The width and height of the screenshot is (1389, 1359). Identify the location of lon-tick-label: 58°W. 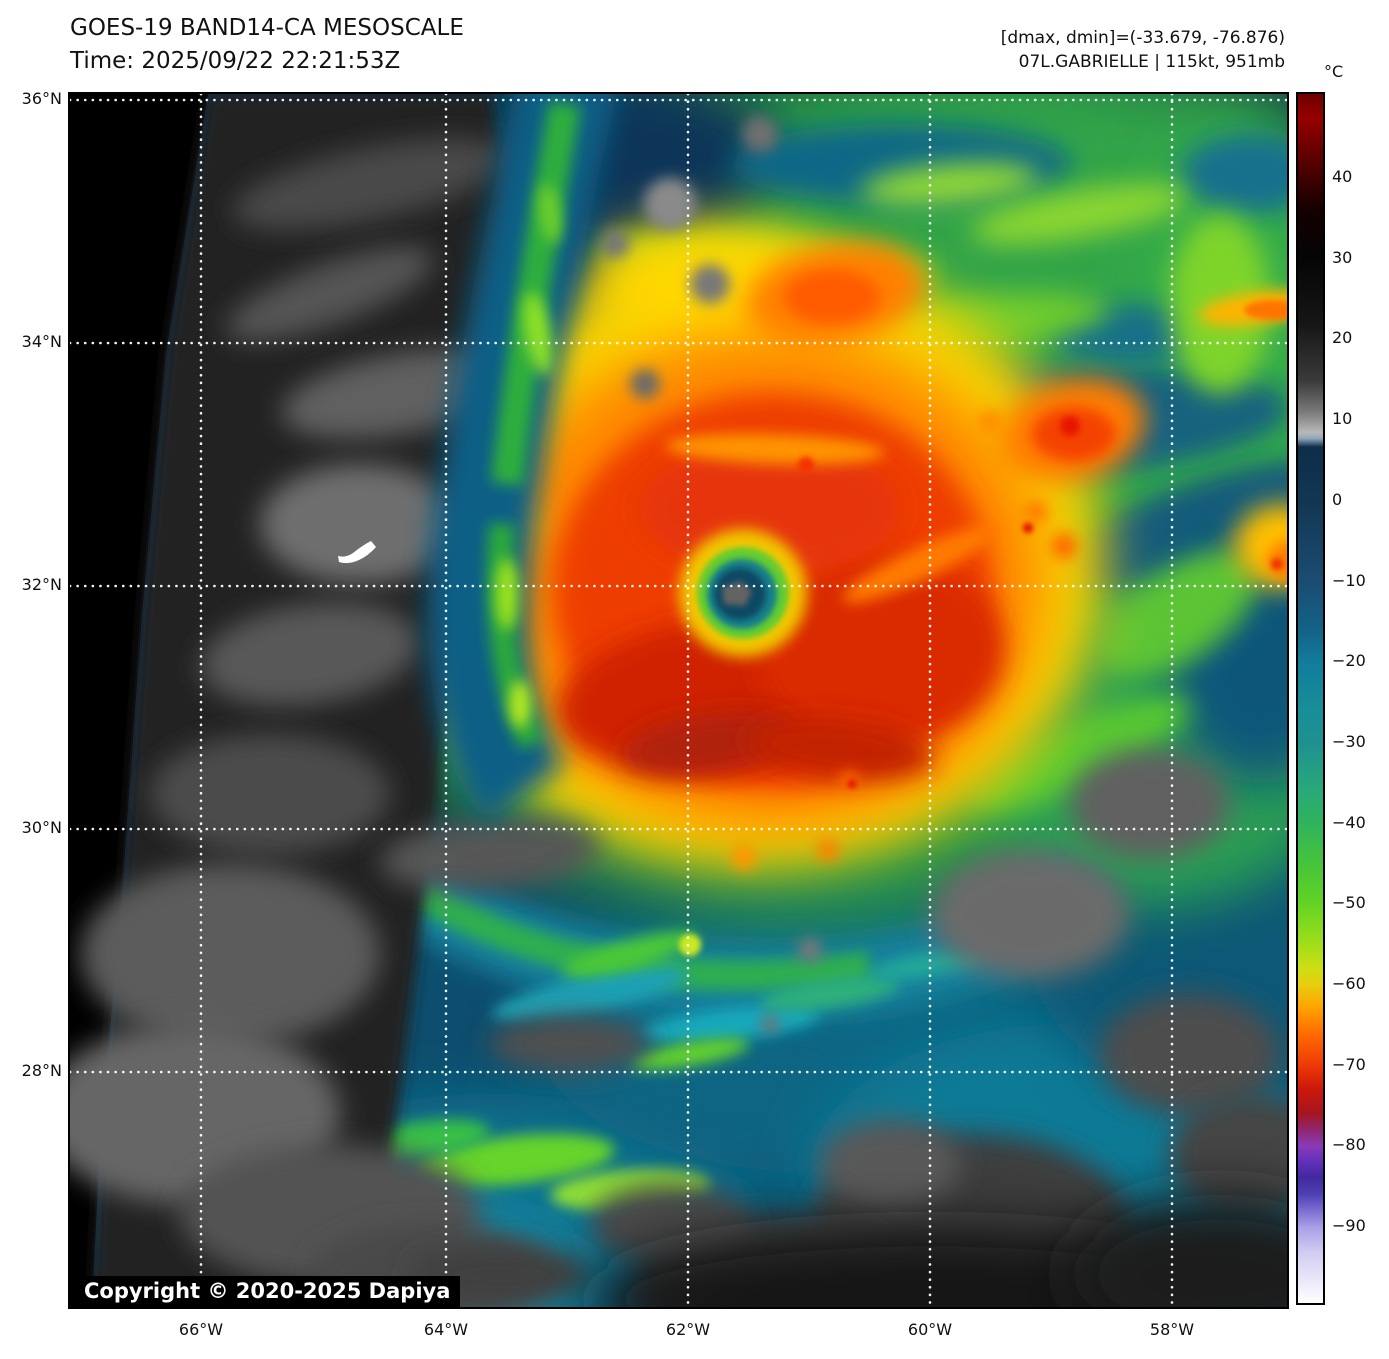
(1172, 1329).